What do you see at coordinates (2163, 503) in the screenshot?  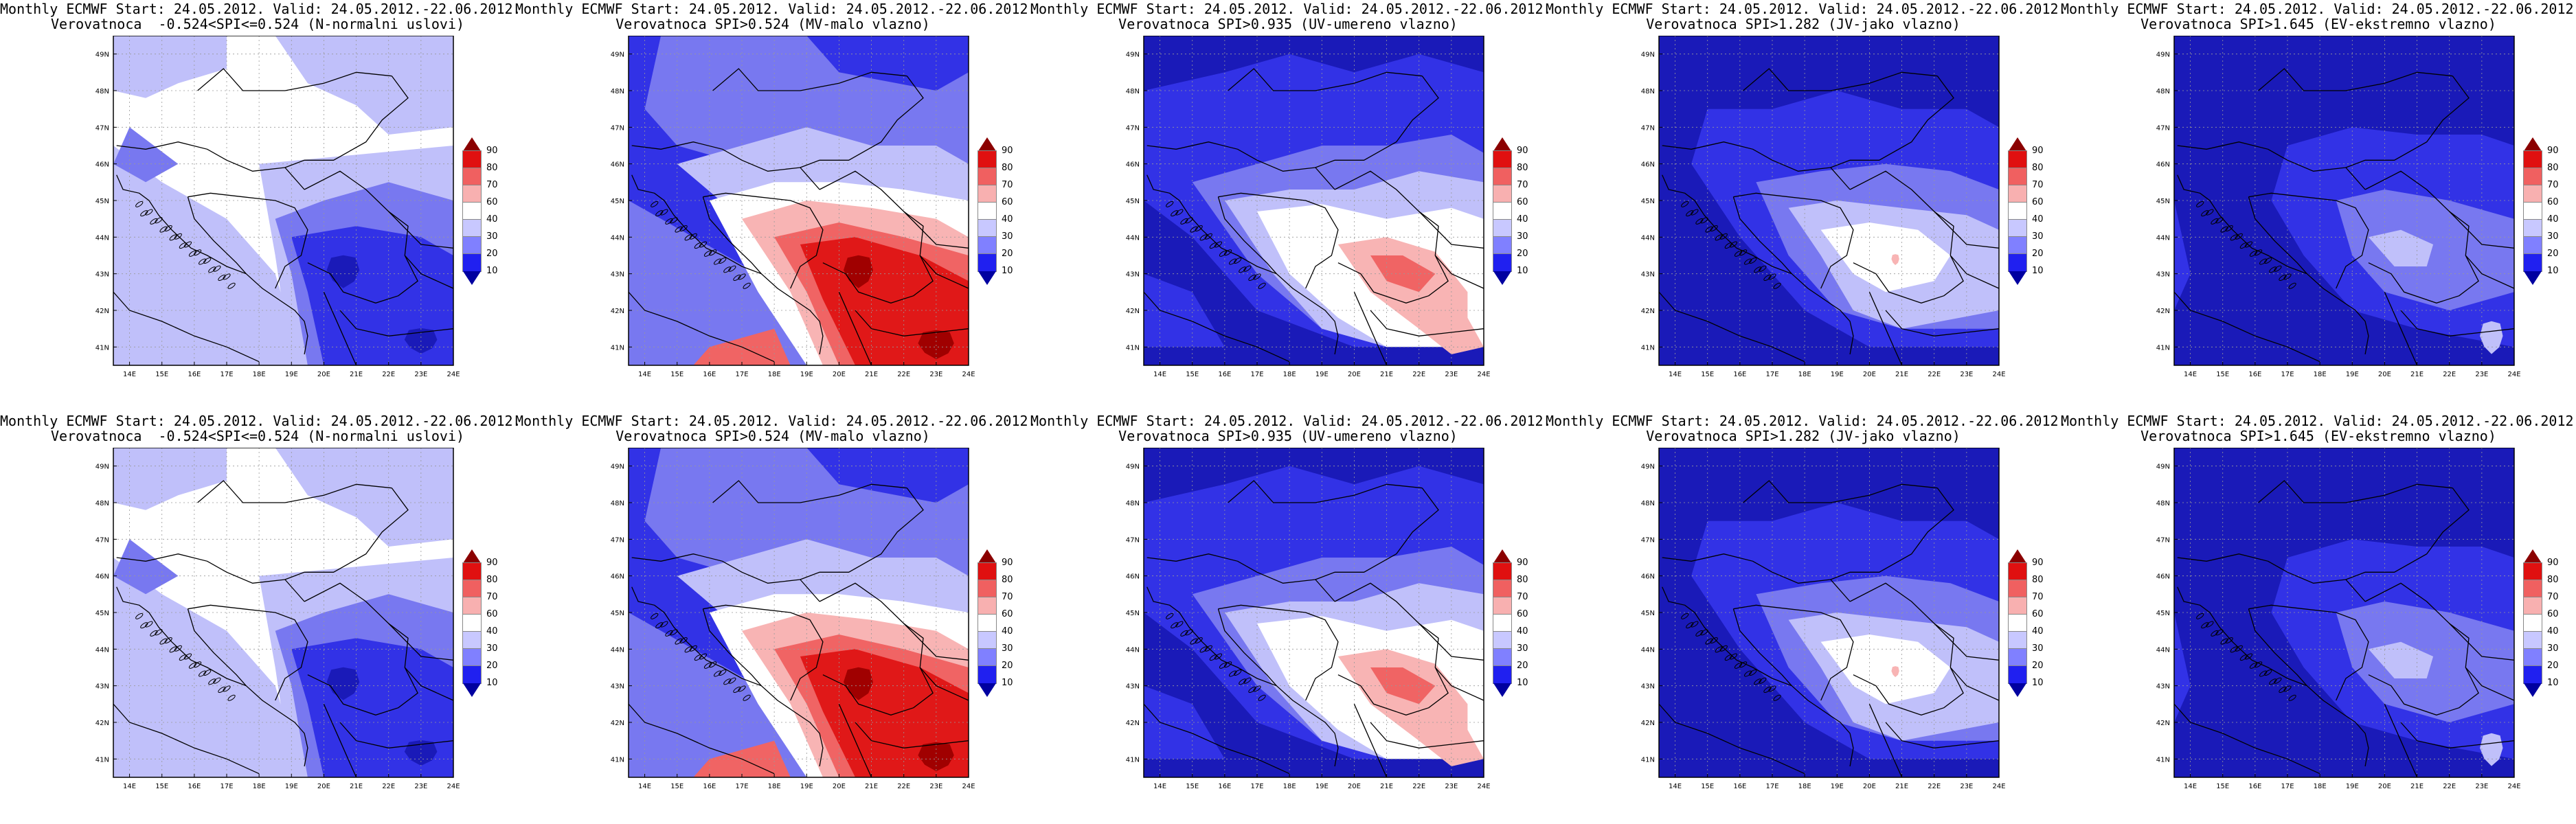 I see `lat-tick-label: 48N` at bounding box center [2163, 503].